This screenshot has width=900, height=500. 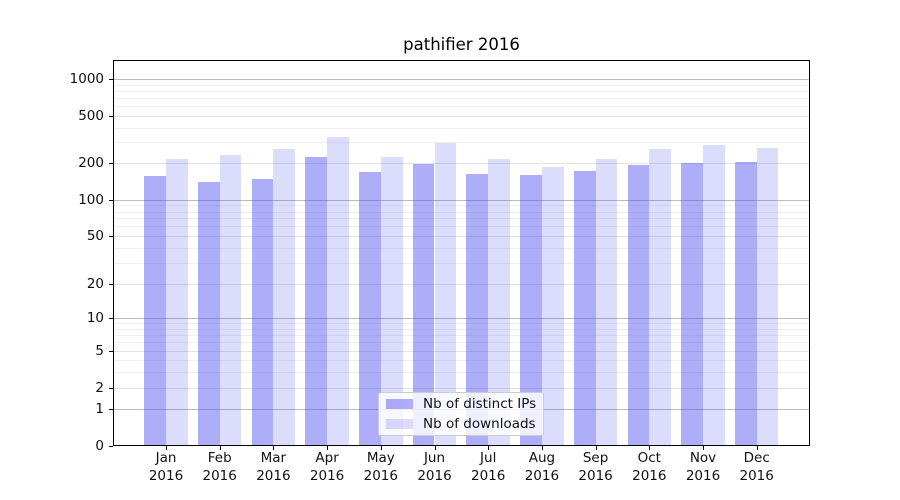 I want to click on legend: Nb of distinct IPs Nb of downloads, so click(x=461, y=414).